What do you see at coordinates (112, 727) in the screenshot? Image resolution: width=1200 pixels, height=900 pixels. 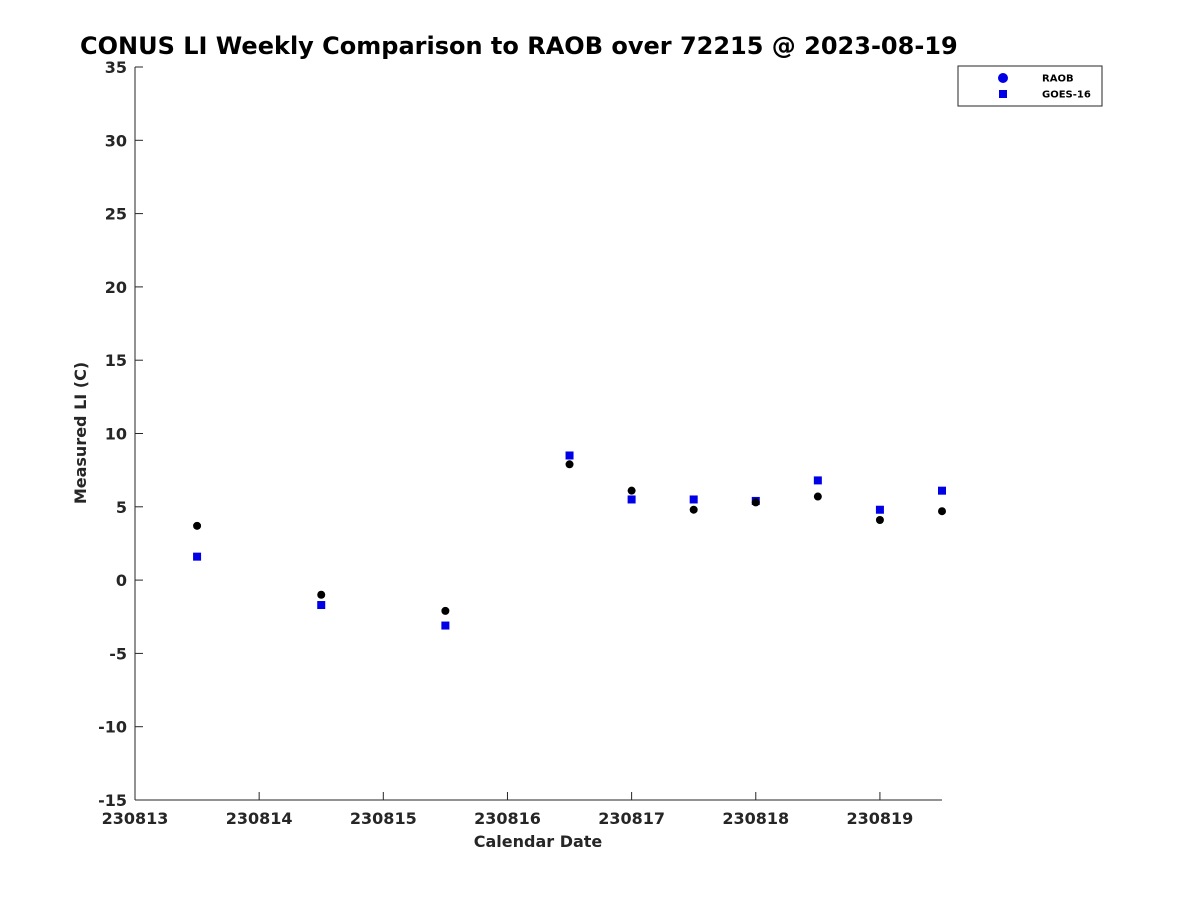 I see `y-tick-label: -10` at bounding box center [112, 727].